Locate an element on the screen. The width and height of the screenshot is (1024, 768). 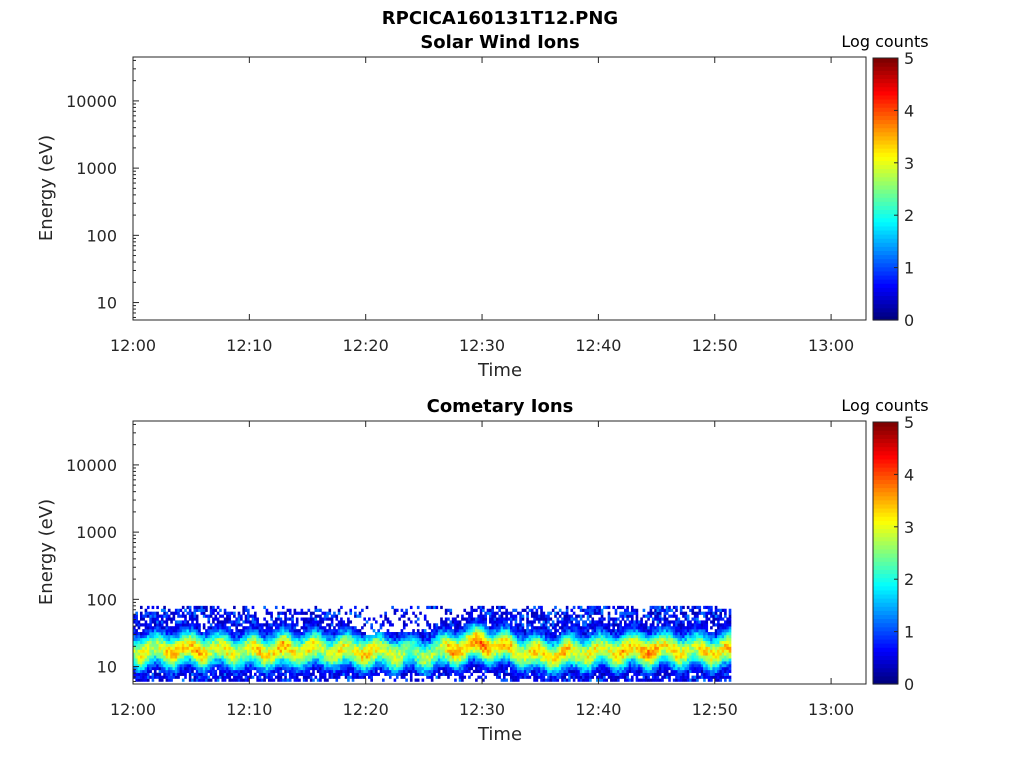
colorbar-swatch is located at coordinates (885, 171).